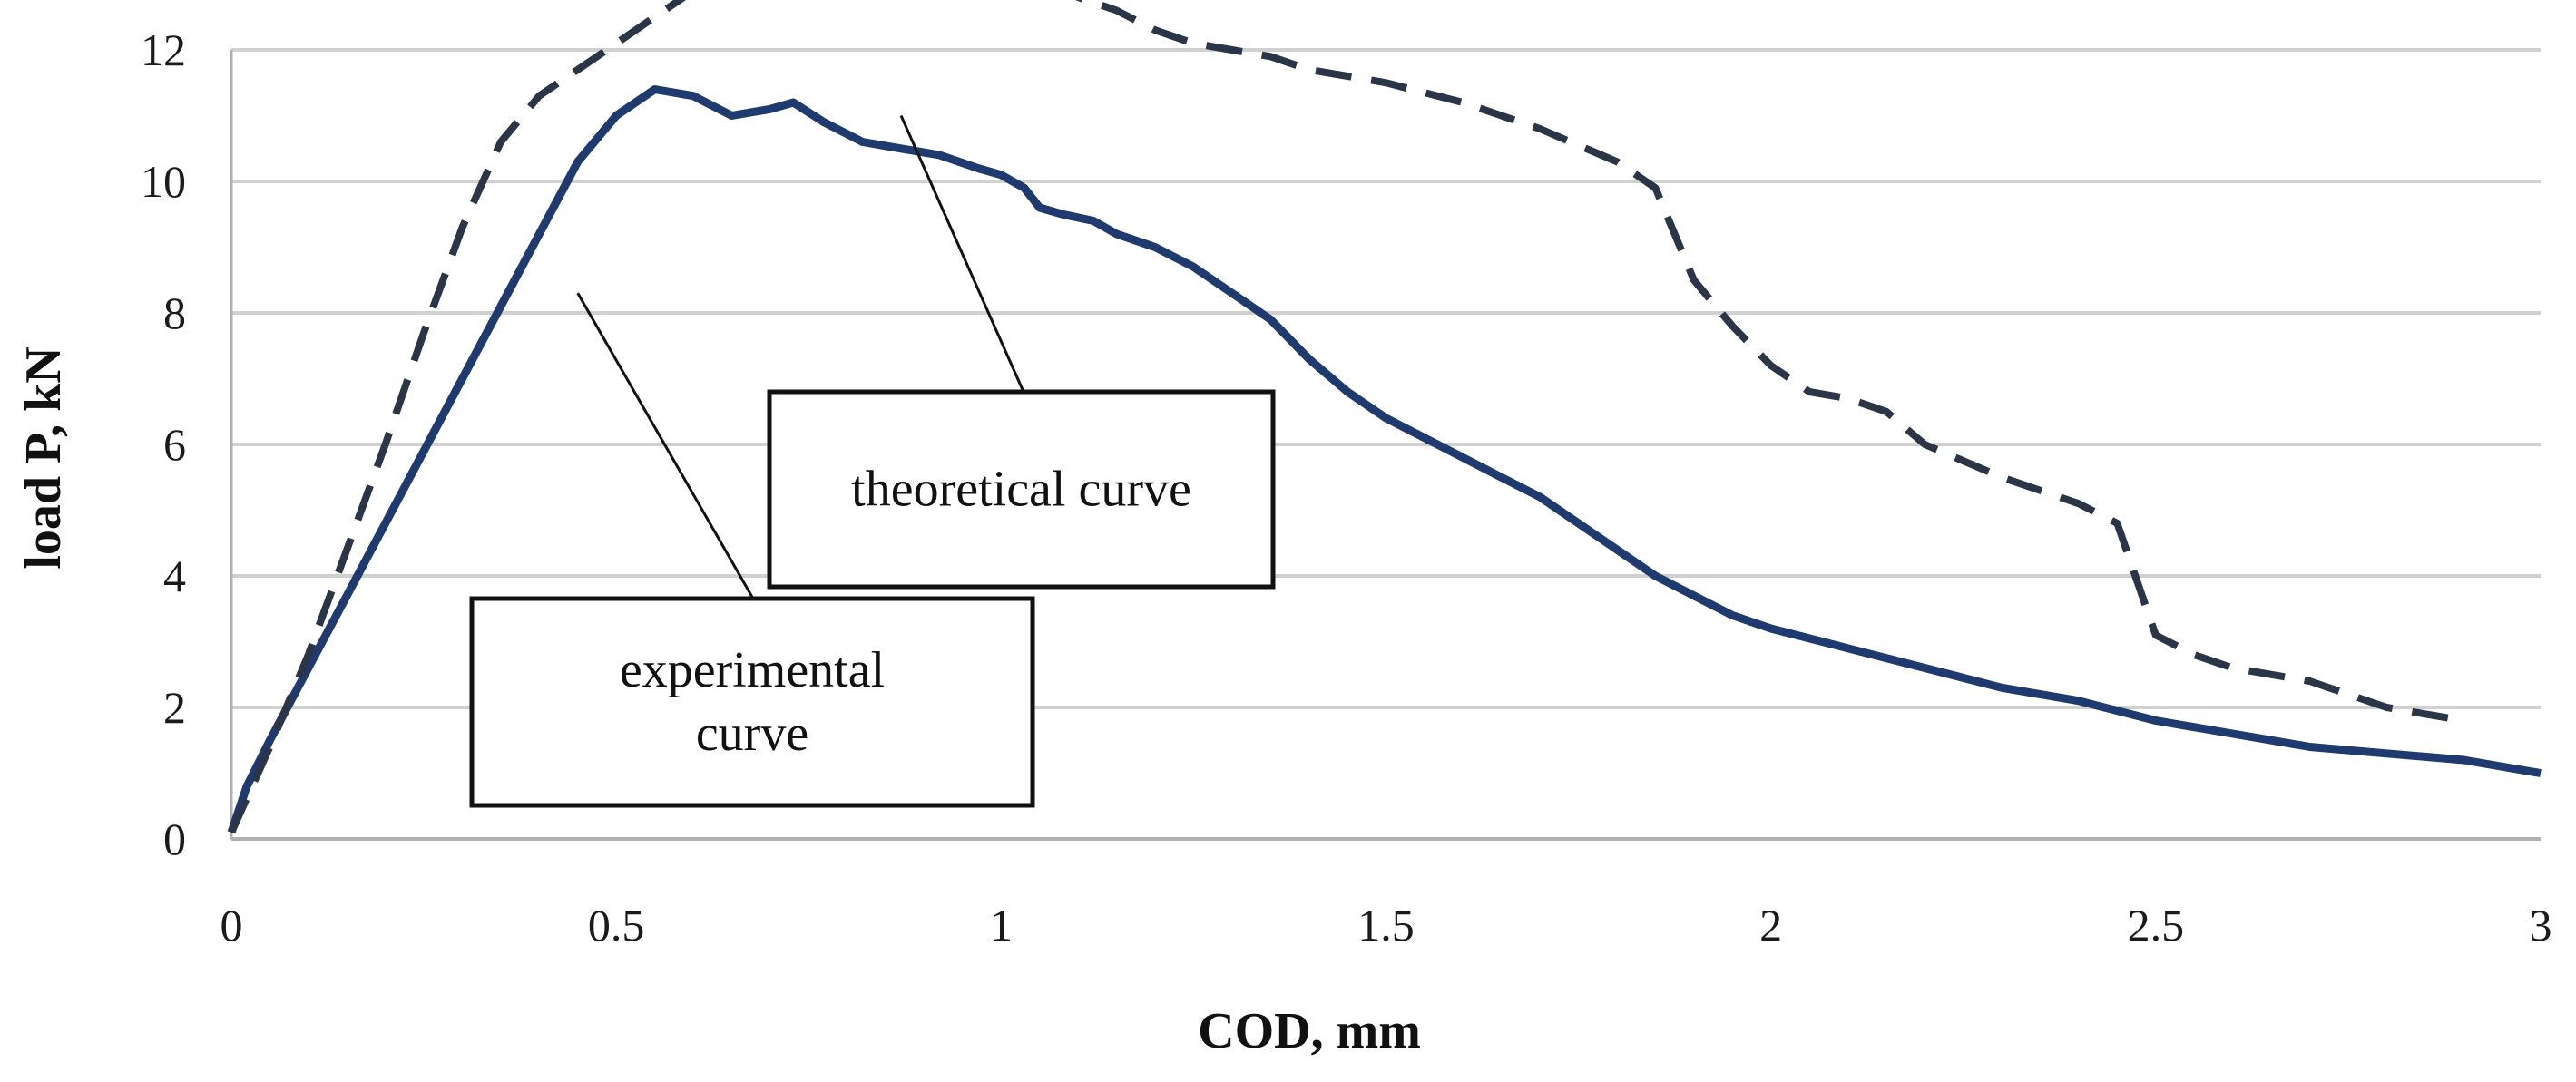 This screenshot has height=1082, width=2576. What do you see at coordinates (616, 925) in the screenshot?
I see `x-tick-label: 0.5` at bounding box center [616, 925].